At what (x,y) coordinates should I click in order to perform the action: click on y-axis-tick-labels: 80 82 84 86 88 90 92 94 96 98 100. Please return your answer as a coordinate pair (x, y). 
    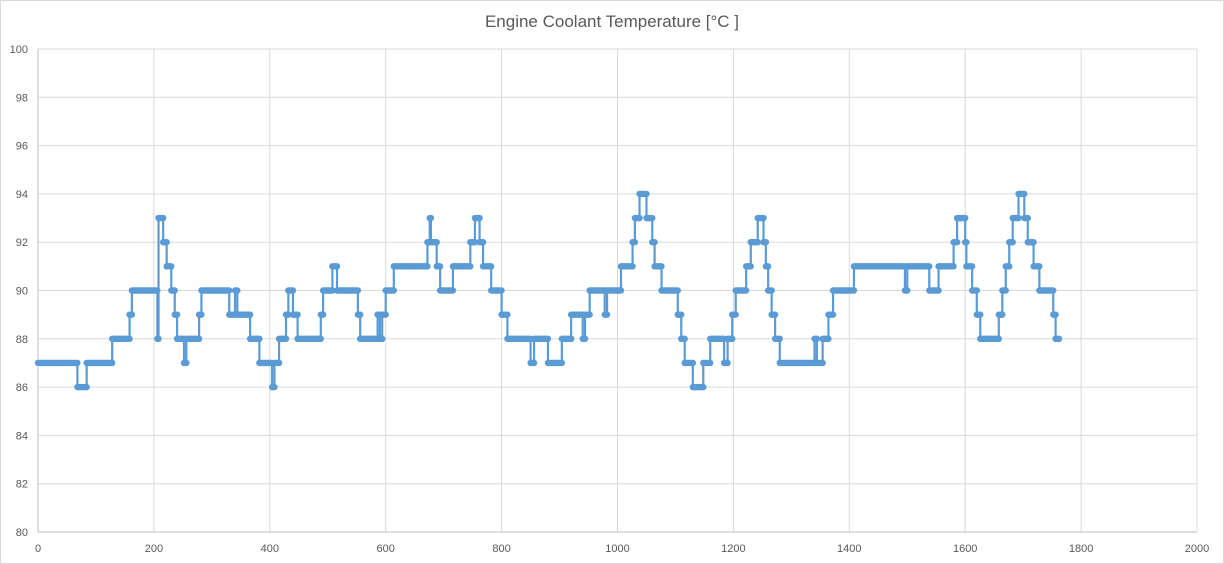
    Looking at the image, I should click on (19, 291).